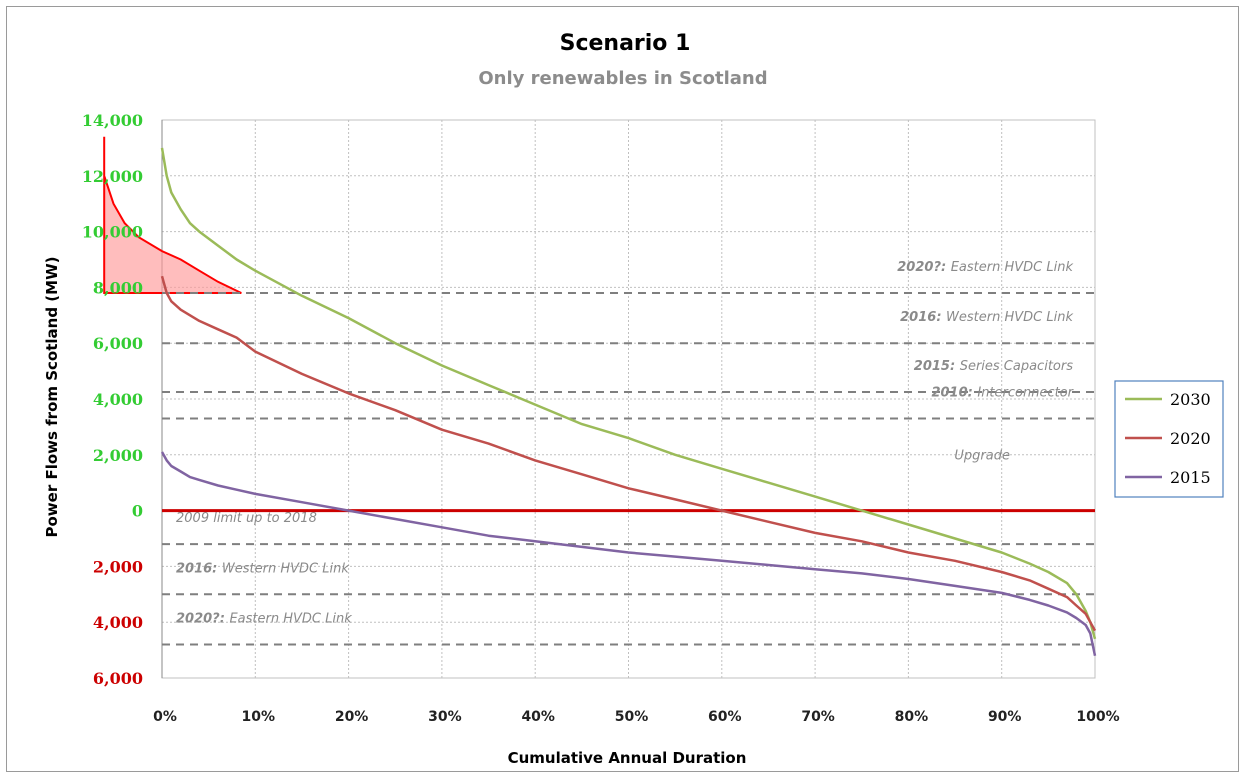 Image resolution: width=1245 pixels, height=778 pixels. What do you see at coordinates (725, 717) in the screenshot?
I see `x-tick-label: 60%` at bounding box center [725, 717].